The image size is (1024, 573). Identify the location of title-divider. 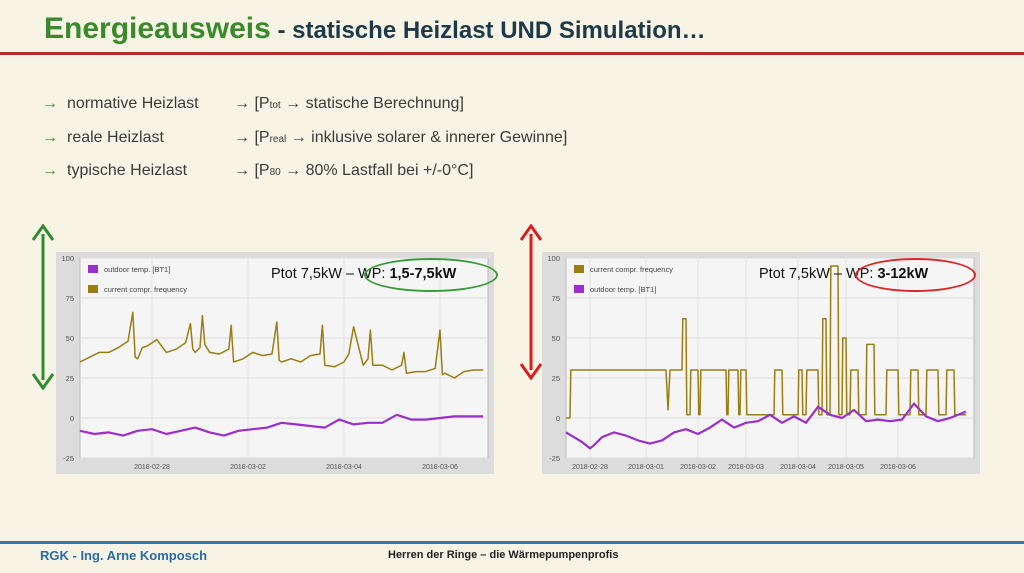
(512, 53).